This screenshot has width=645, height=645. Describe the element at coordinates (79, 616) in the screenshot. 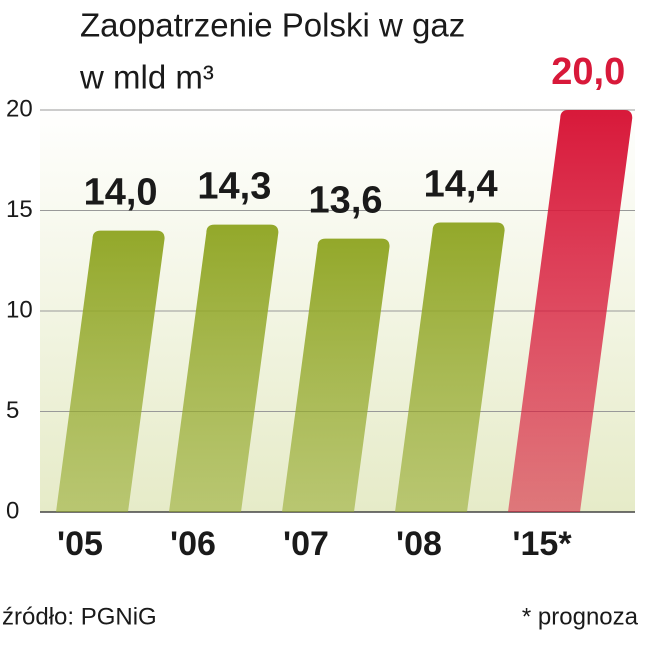

I see `source: źródło: PGNiG` at that location.